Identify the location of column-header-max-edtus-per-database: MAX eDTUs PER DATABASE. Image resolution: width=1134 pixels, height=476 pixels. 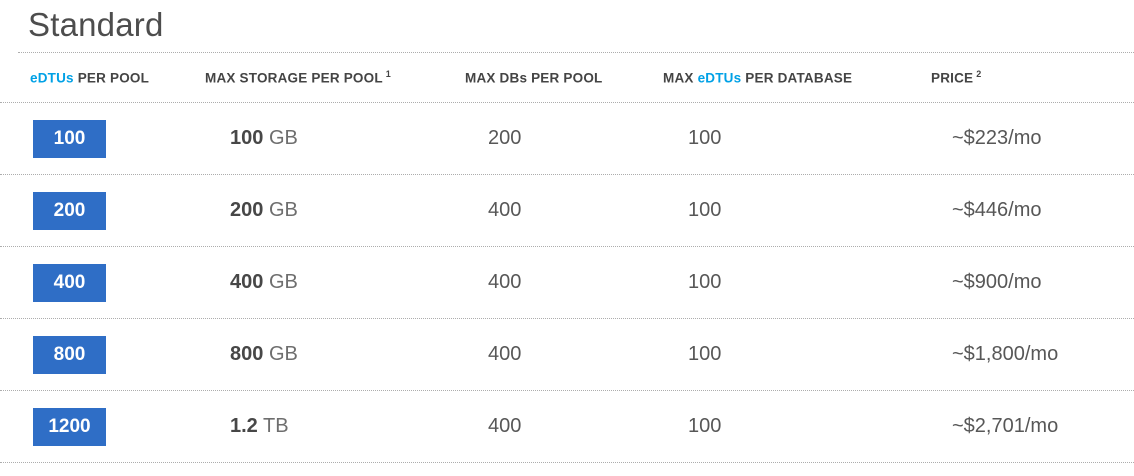
(758, 78).